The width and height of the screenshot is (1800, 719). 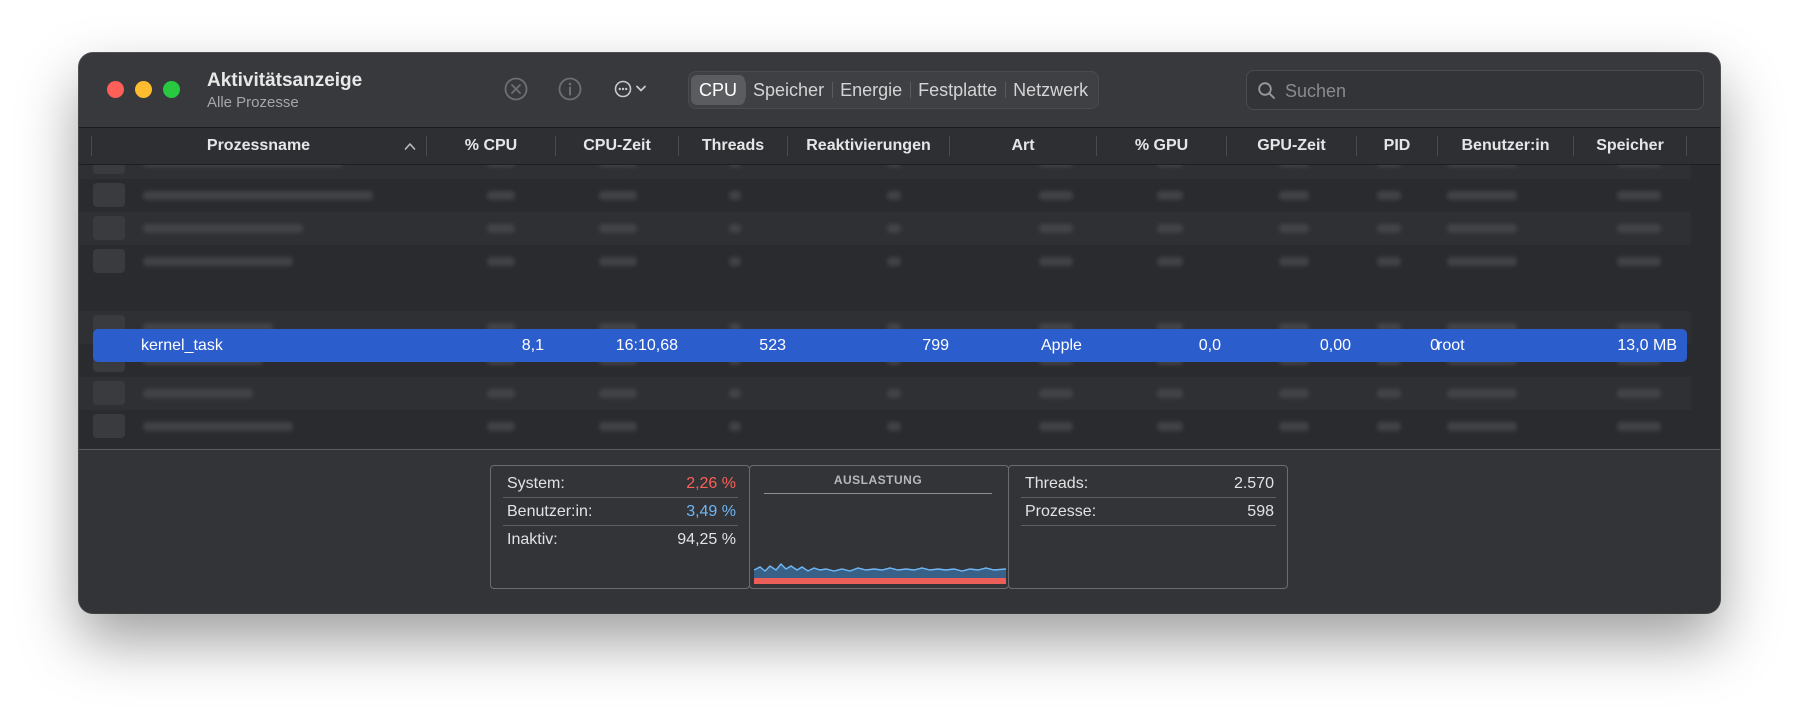 What do you see at coordinates (516, 89) in the screenshot?
I see `stop-process-button` at bounding box center [516, 89].